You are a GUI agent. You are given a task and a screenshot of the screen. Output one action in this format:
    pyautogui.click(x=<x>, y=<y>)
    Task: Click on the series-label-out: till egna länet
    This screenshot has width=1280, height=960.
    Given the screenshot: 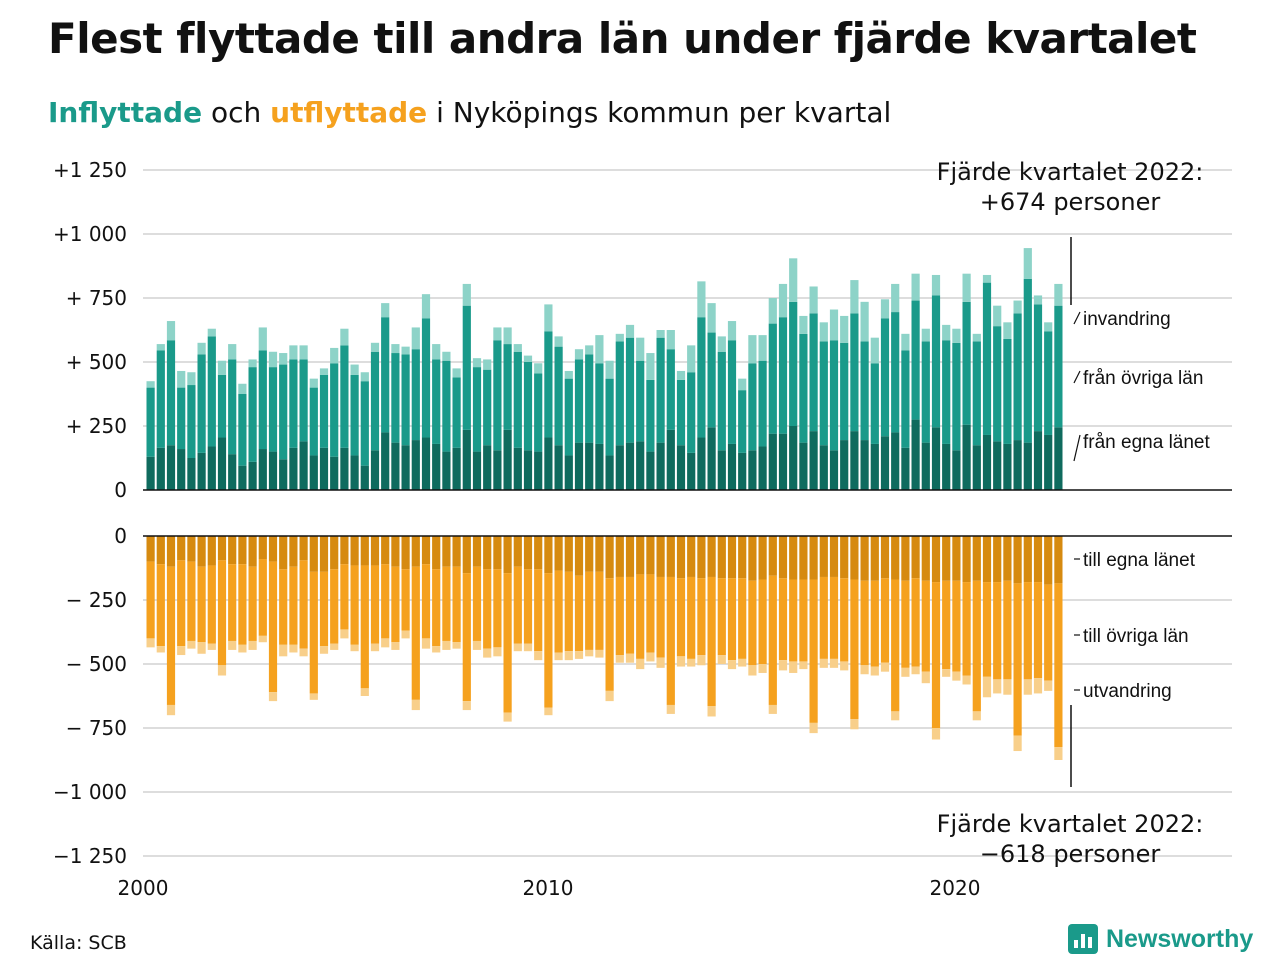 What is the action you would take?
    pyautogui.click(x=1139, y=560)
    